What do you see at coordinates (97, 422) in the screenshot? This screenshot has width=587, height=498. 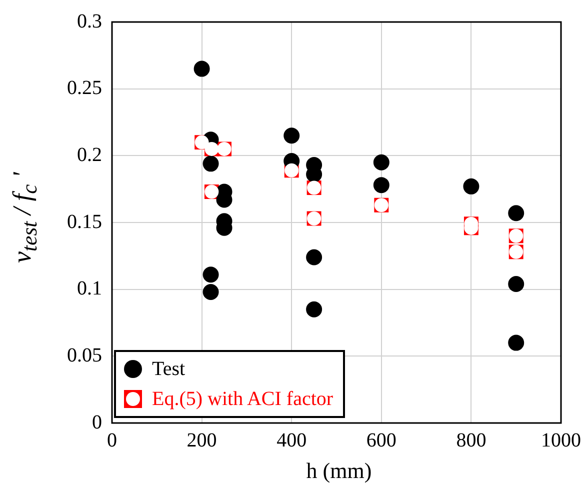 I see `y-tick-label: 0` at bounding box center [97, 422].